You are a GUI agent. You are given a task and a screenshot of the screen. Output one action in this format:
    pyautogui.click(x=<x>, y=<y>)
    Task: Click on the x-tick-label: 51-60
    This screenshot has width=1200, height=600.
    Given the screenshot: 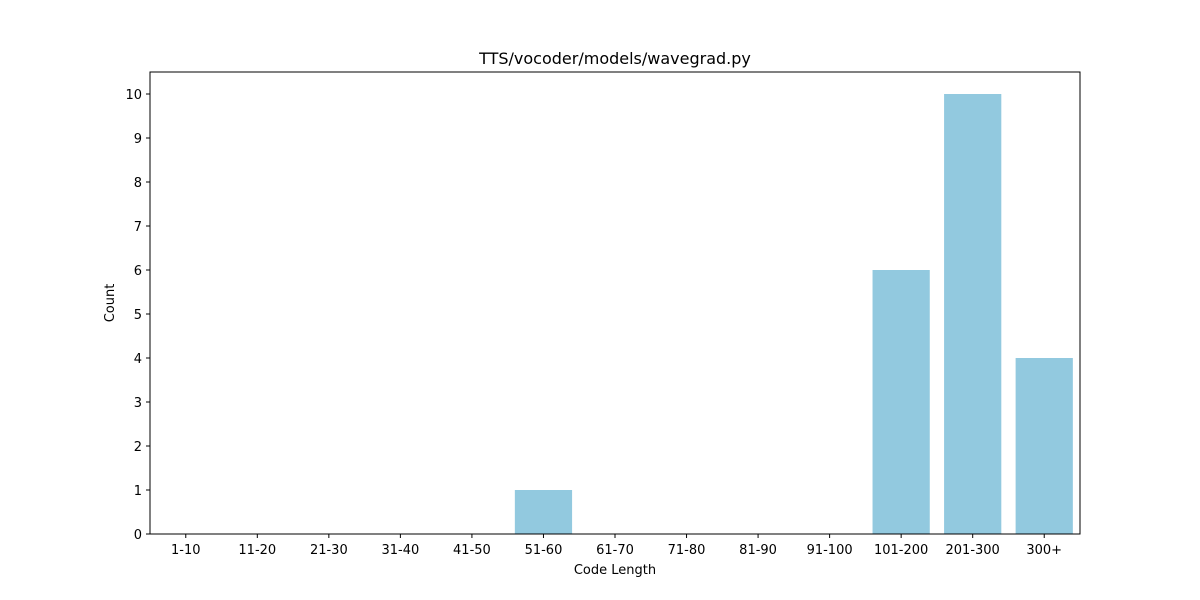 What is the action you would take?
    pyautogui.click(x=544, y=550)
    